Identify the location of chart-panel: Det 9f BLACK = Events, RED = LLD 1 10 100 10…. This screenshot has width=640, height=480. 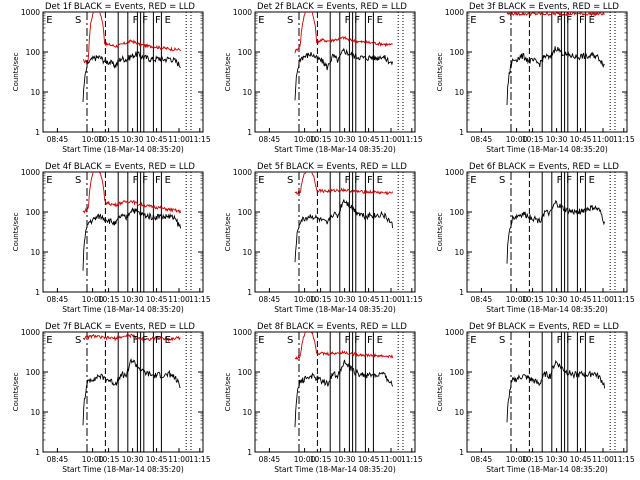
(535, 398).